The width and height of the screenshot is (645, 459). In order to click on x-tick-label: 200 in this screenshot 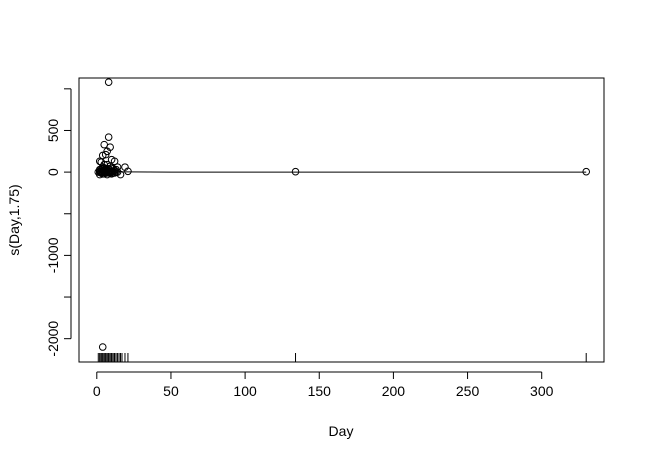, I will do `click(394, 391)`.